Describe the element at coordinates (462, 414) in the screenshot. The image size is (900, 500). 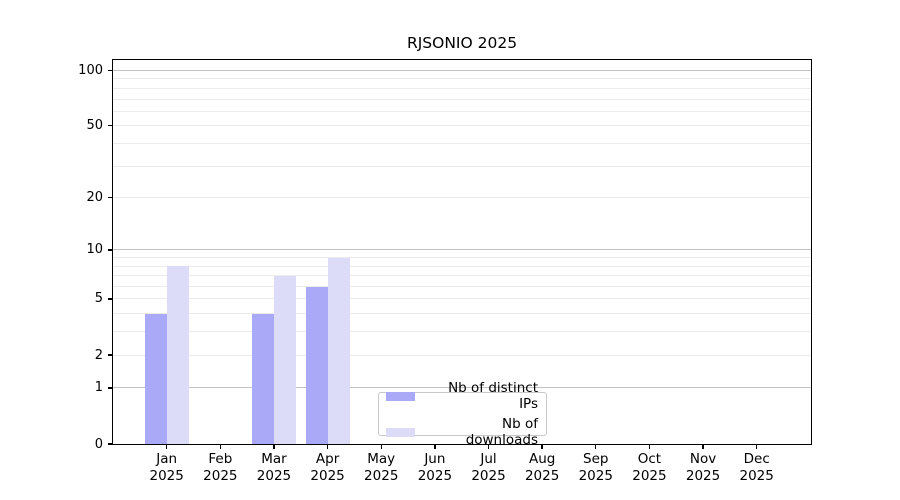
I see `legend: Nb of distinct IPs Nb of downloads` at that location.